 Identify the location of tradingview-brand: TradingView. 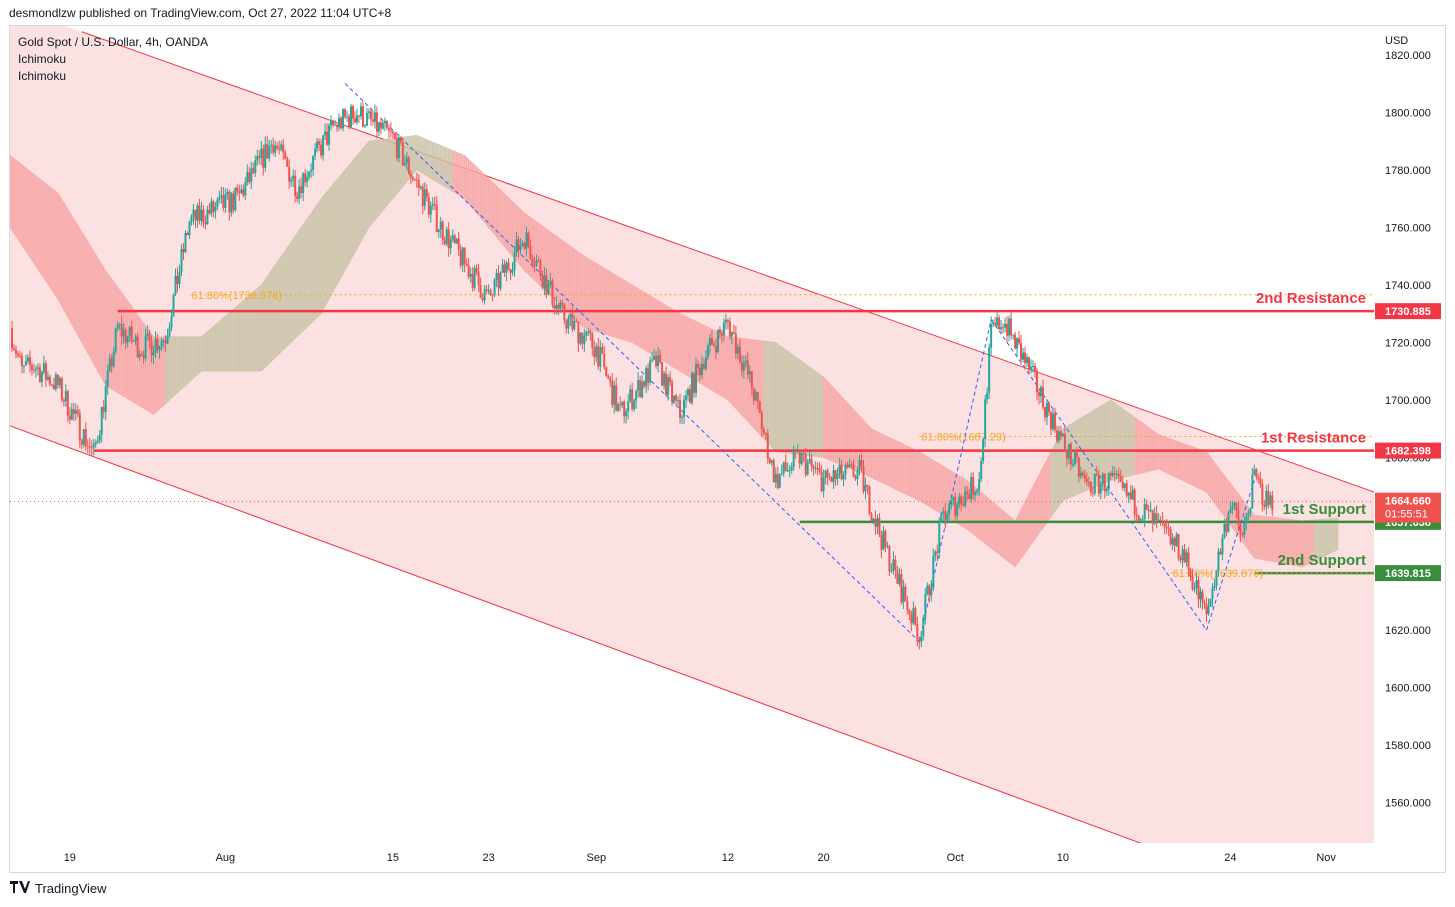
(58, 888).